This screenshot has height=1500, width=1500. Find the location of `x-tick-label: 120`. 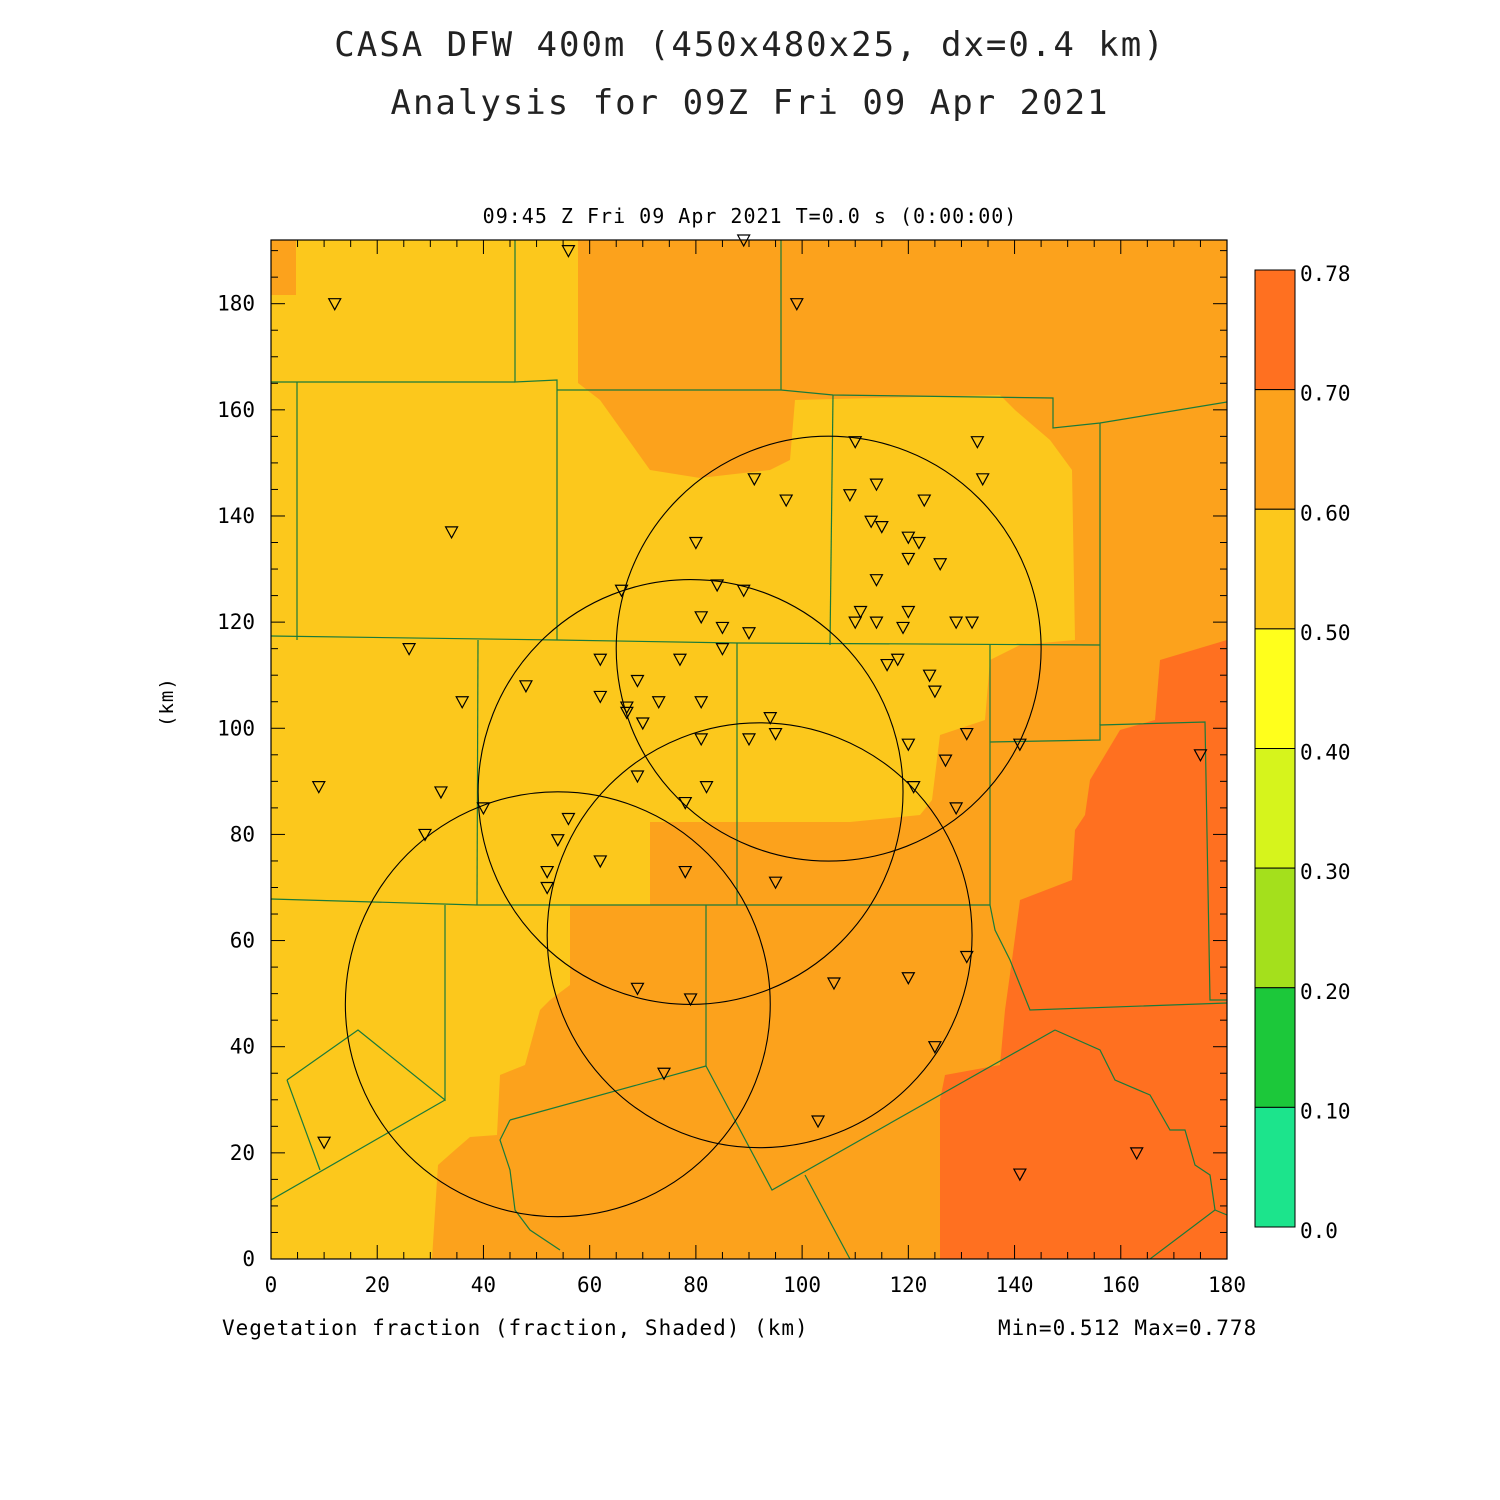

x-tick-label: 120 is located at coordinates (908, 1285).